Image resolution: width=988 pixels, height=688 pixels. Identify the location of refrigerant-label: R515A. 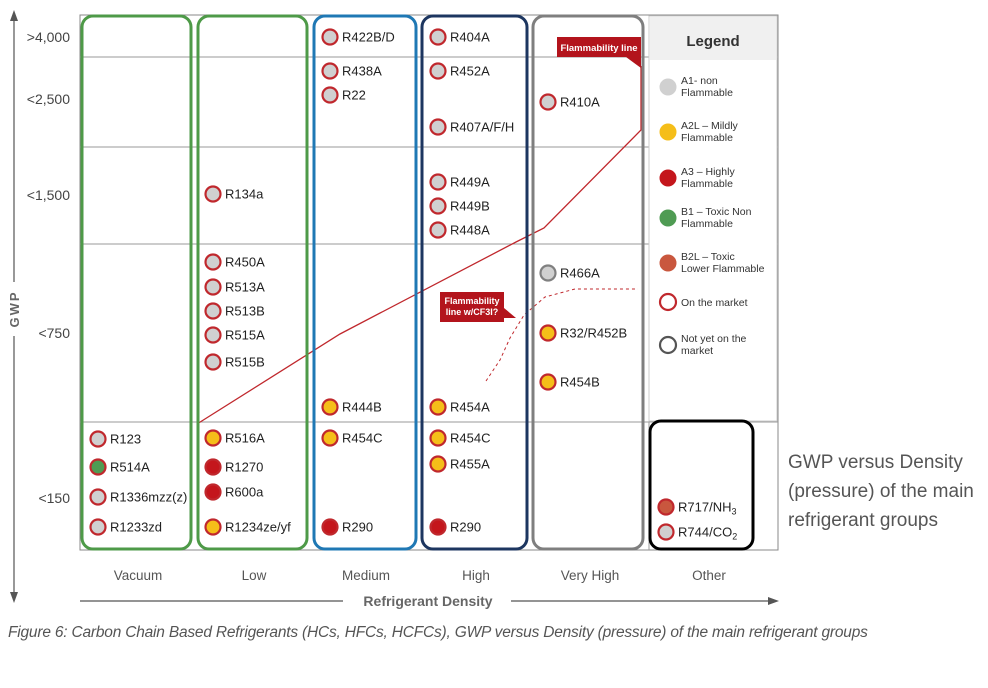
(245, 335).